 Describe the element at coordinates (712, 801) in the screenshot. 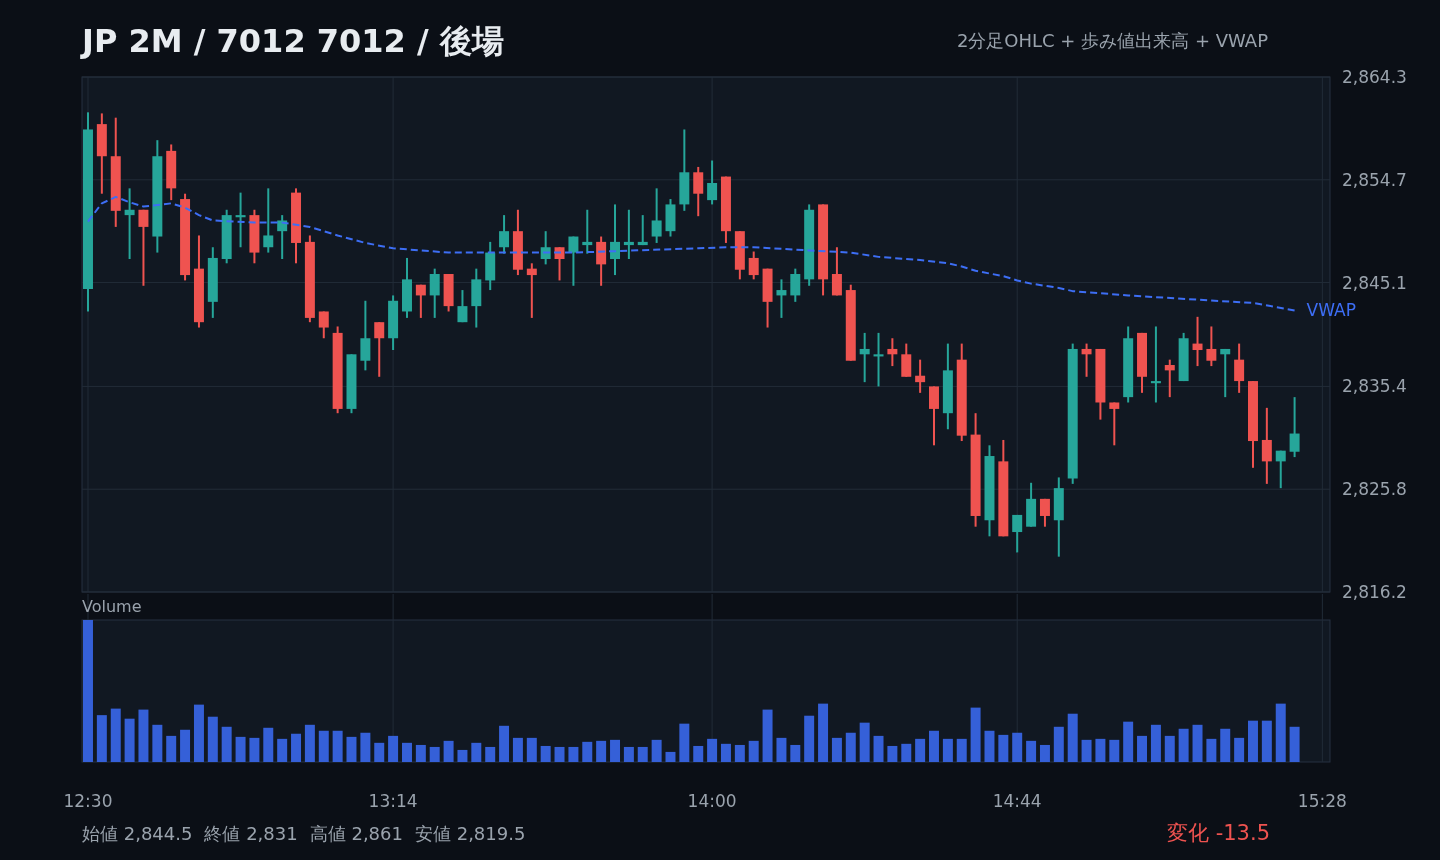

I see `x-tick-label: 14:00` at that location.